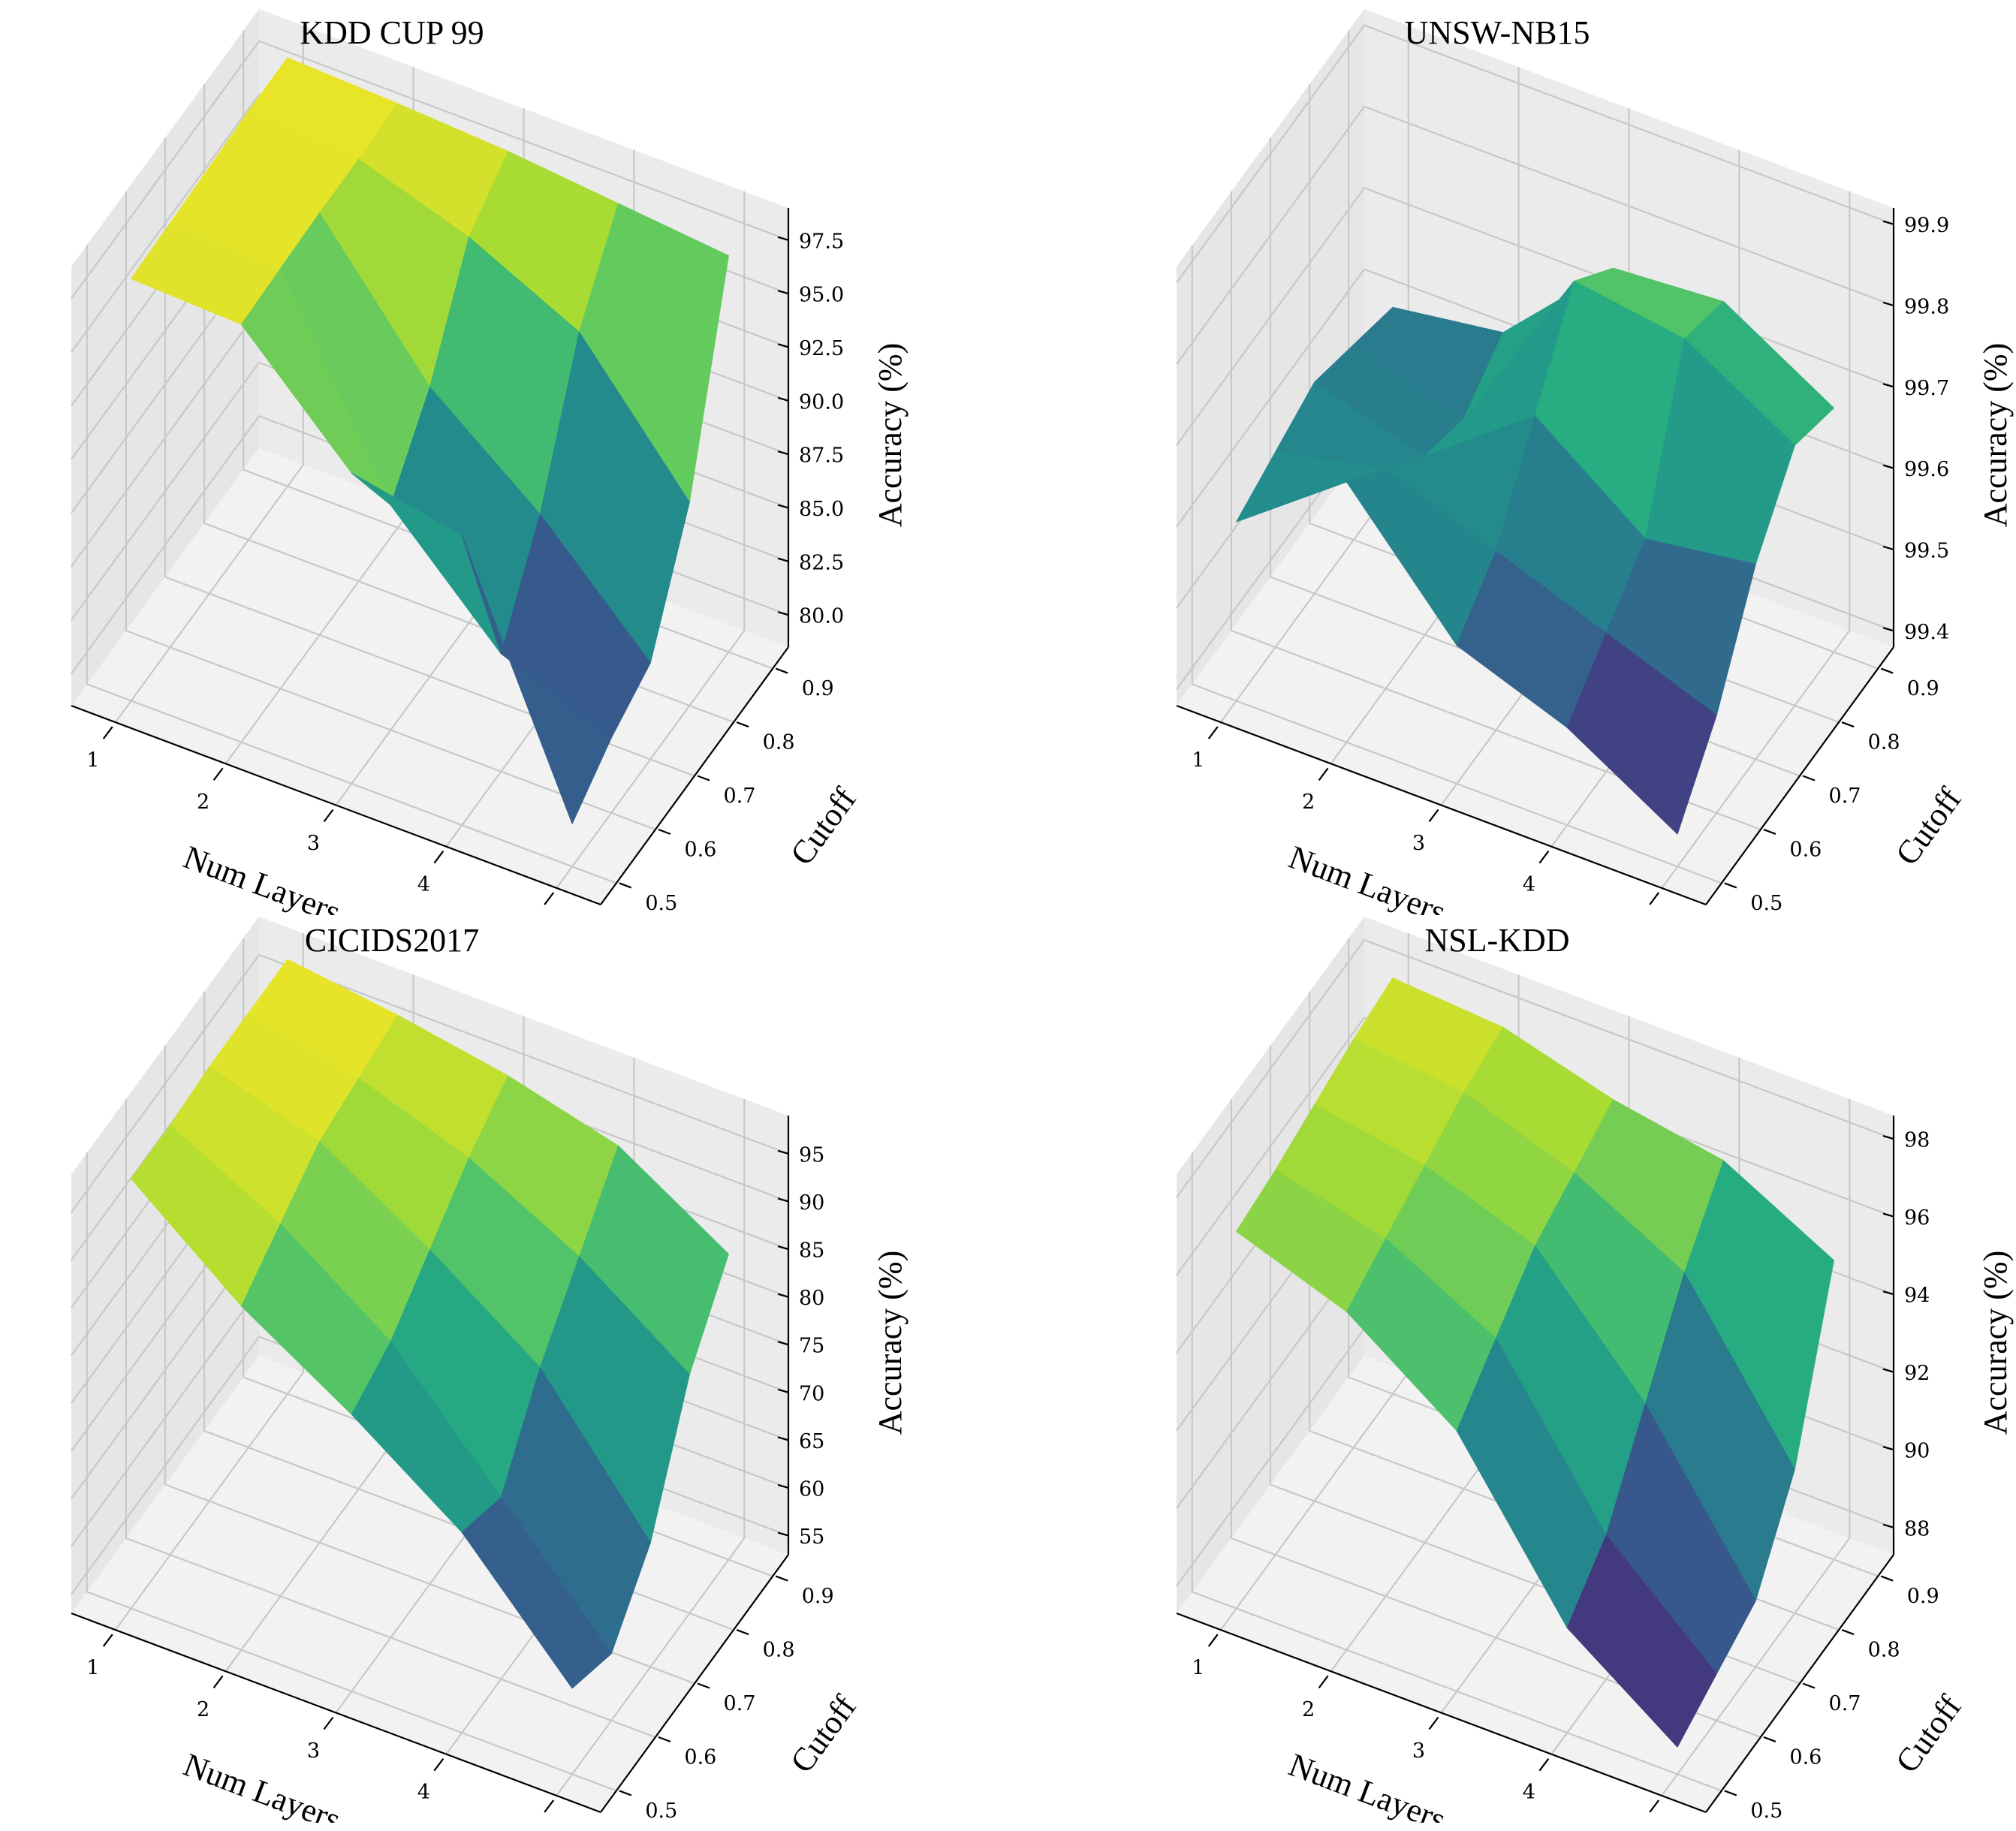 The width and height of the screenshot is (2016, 1831). I want to click on z-tick-label: 94, so click(1917, 1296).